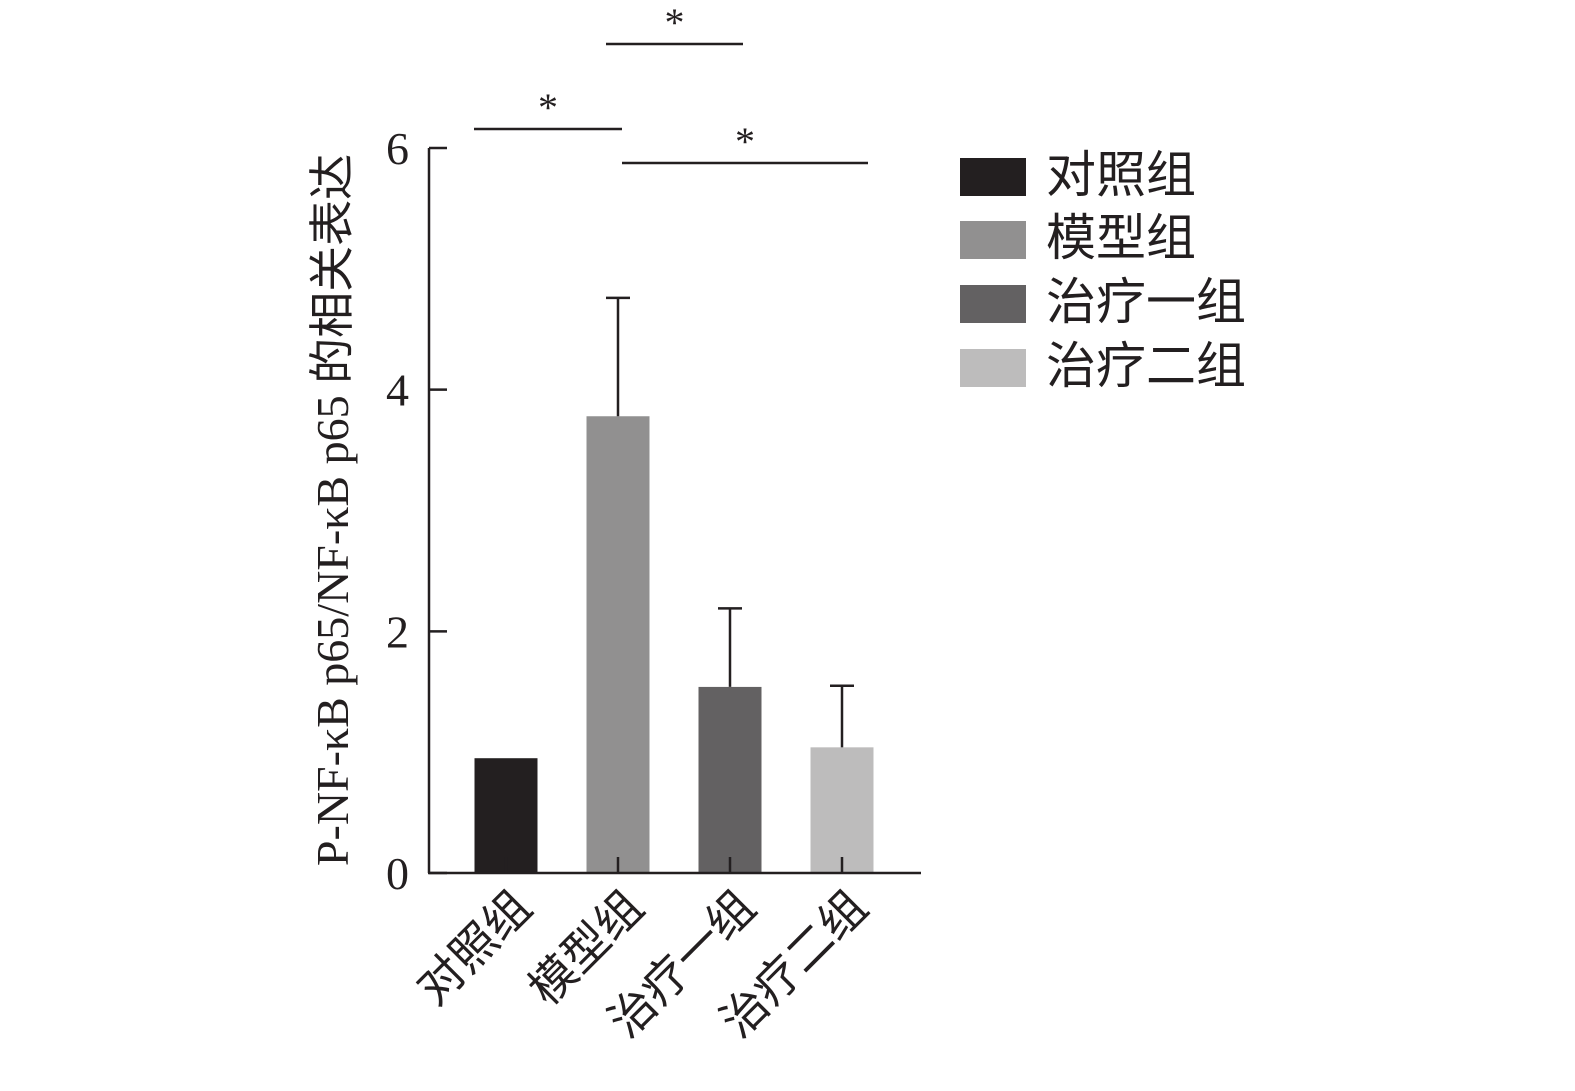 The height and width of the screenshot is (1091, 1575). I want to click on bars-layer, so click(674, 644).